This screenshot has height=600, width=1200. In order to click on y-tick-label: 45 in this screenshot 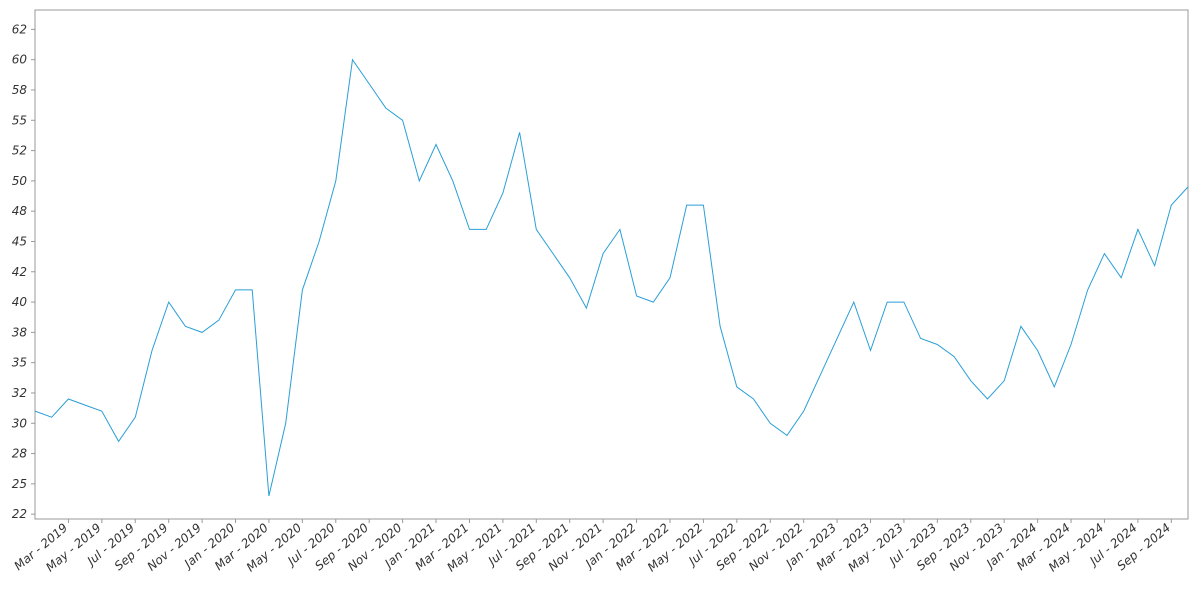, I will do `click(19, 241)`.